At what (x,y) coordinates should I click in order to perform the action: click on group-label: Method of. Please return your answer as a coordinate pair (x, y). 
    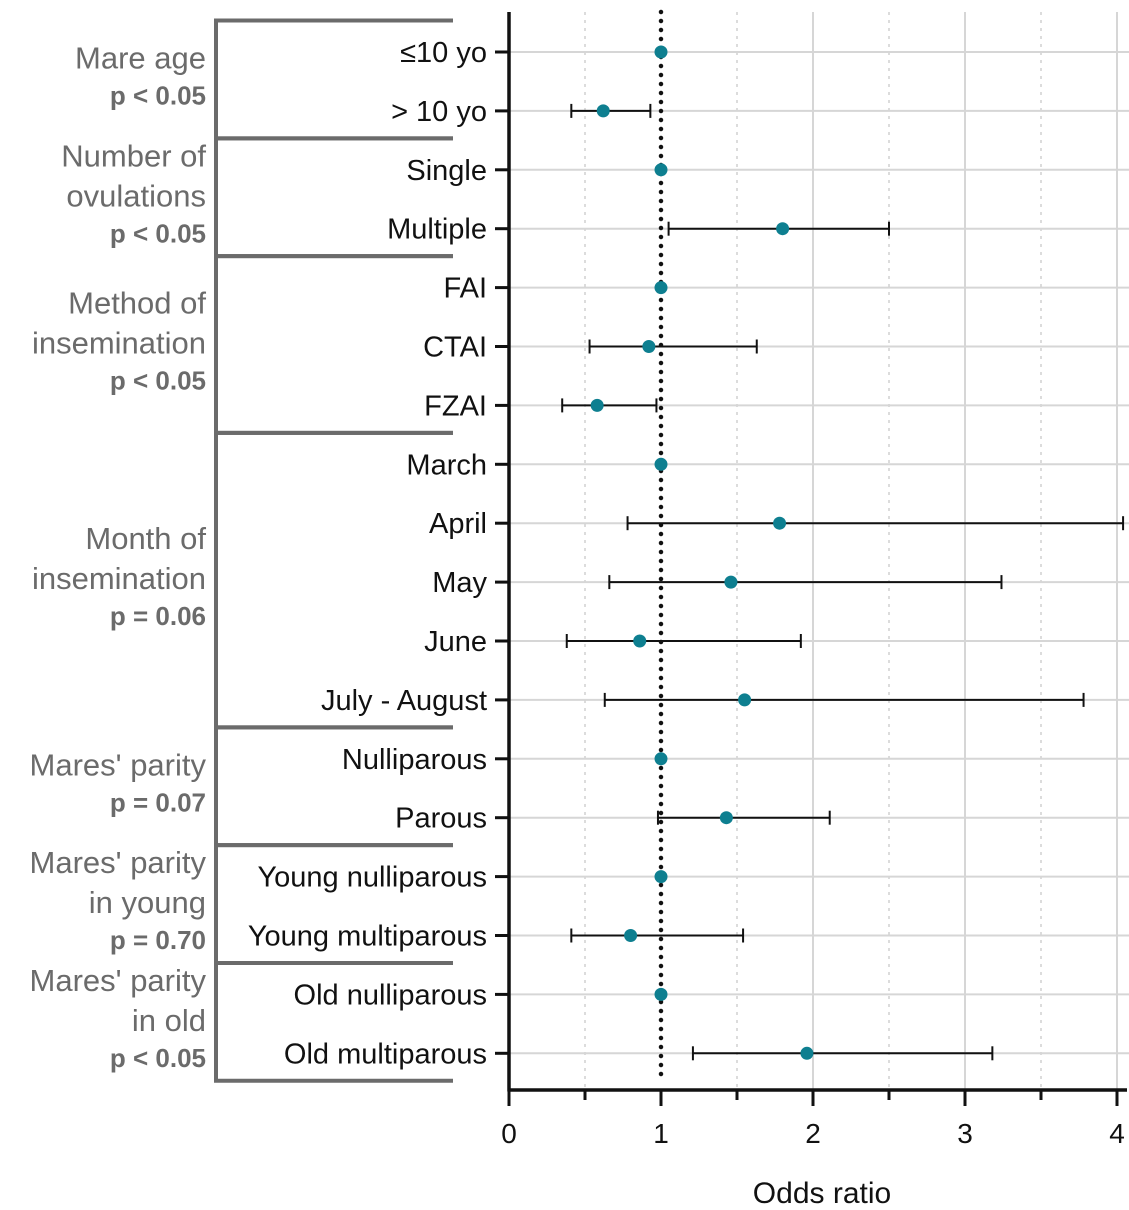
    Looking at the image, I should click on (137, 303).